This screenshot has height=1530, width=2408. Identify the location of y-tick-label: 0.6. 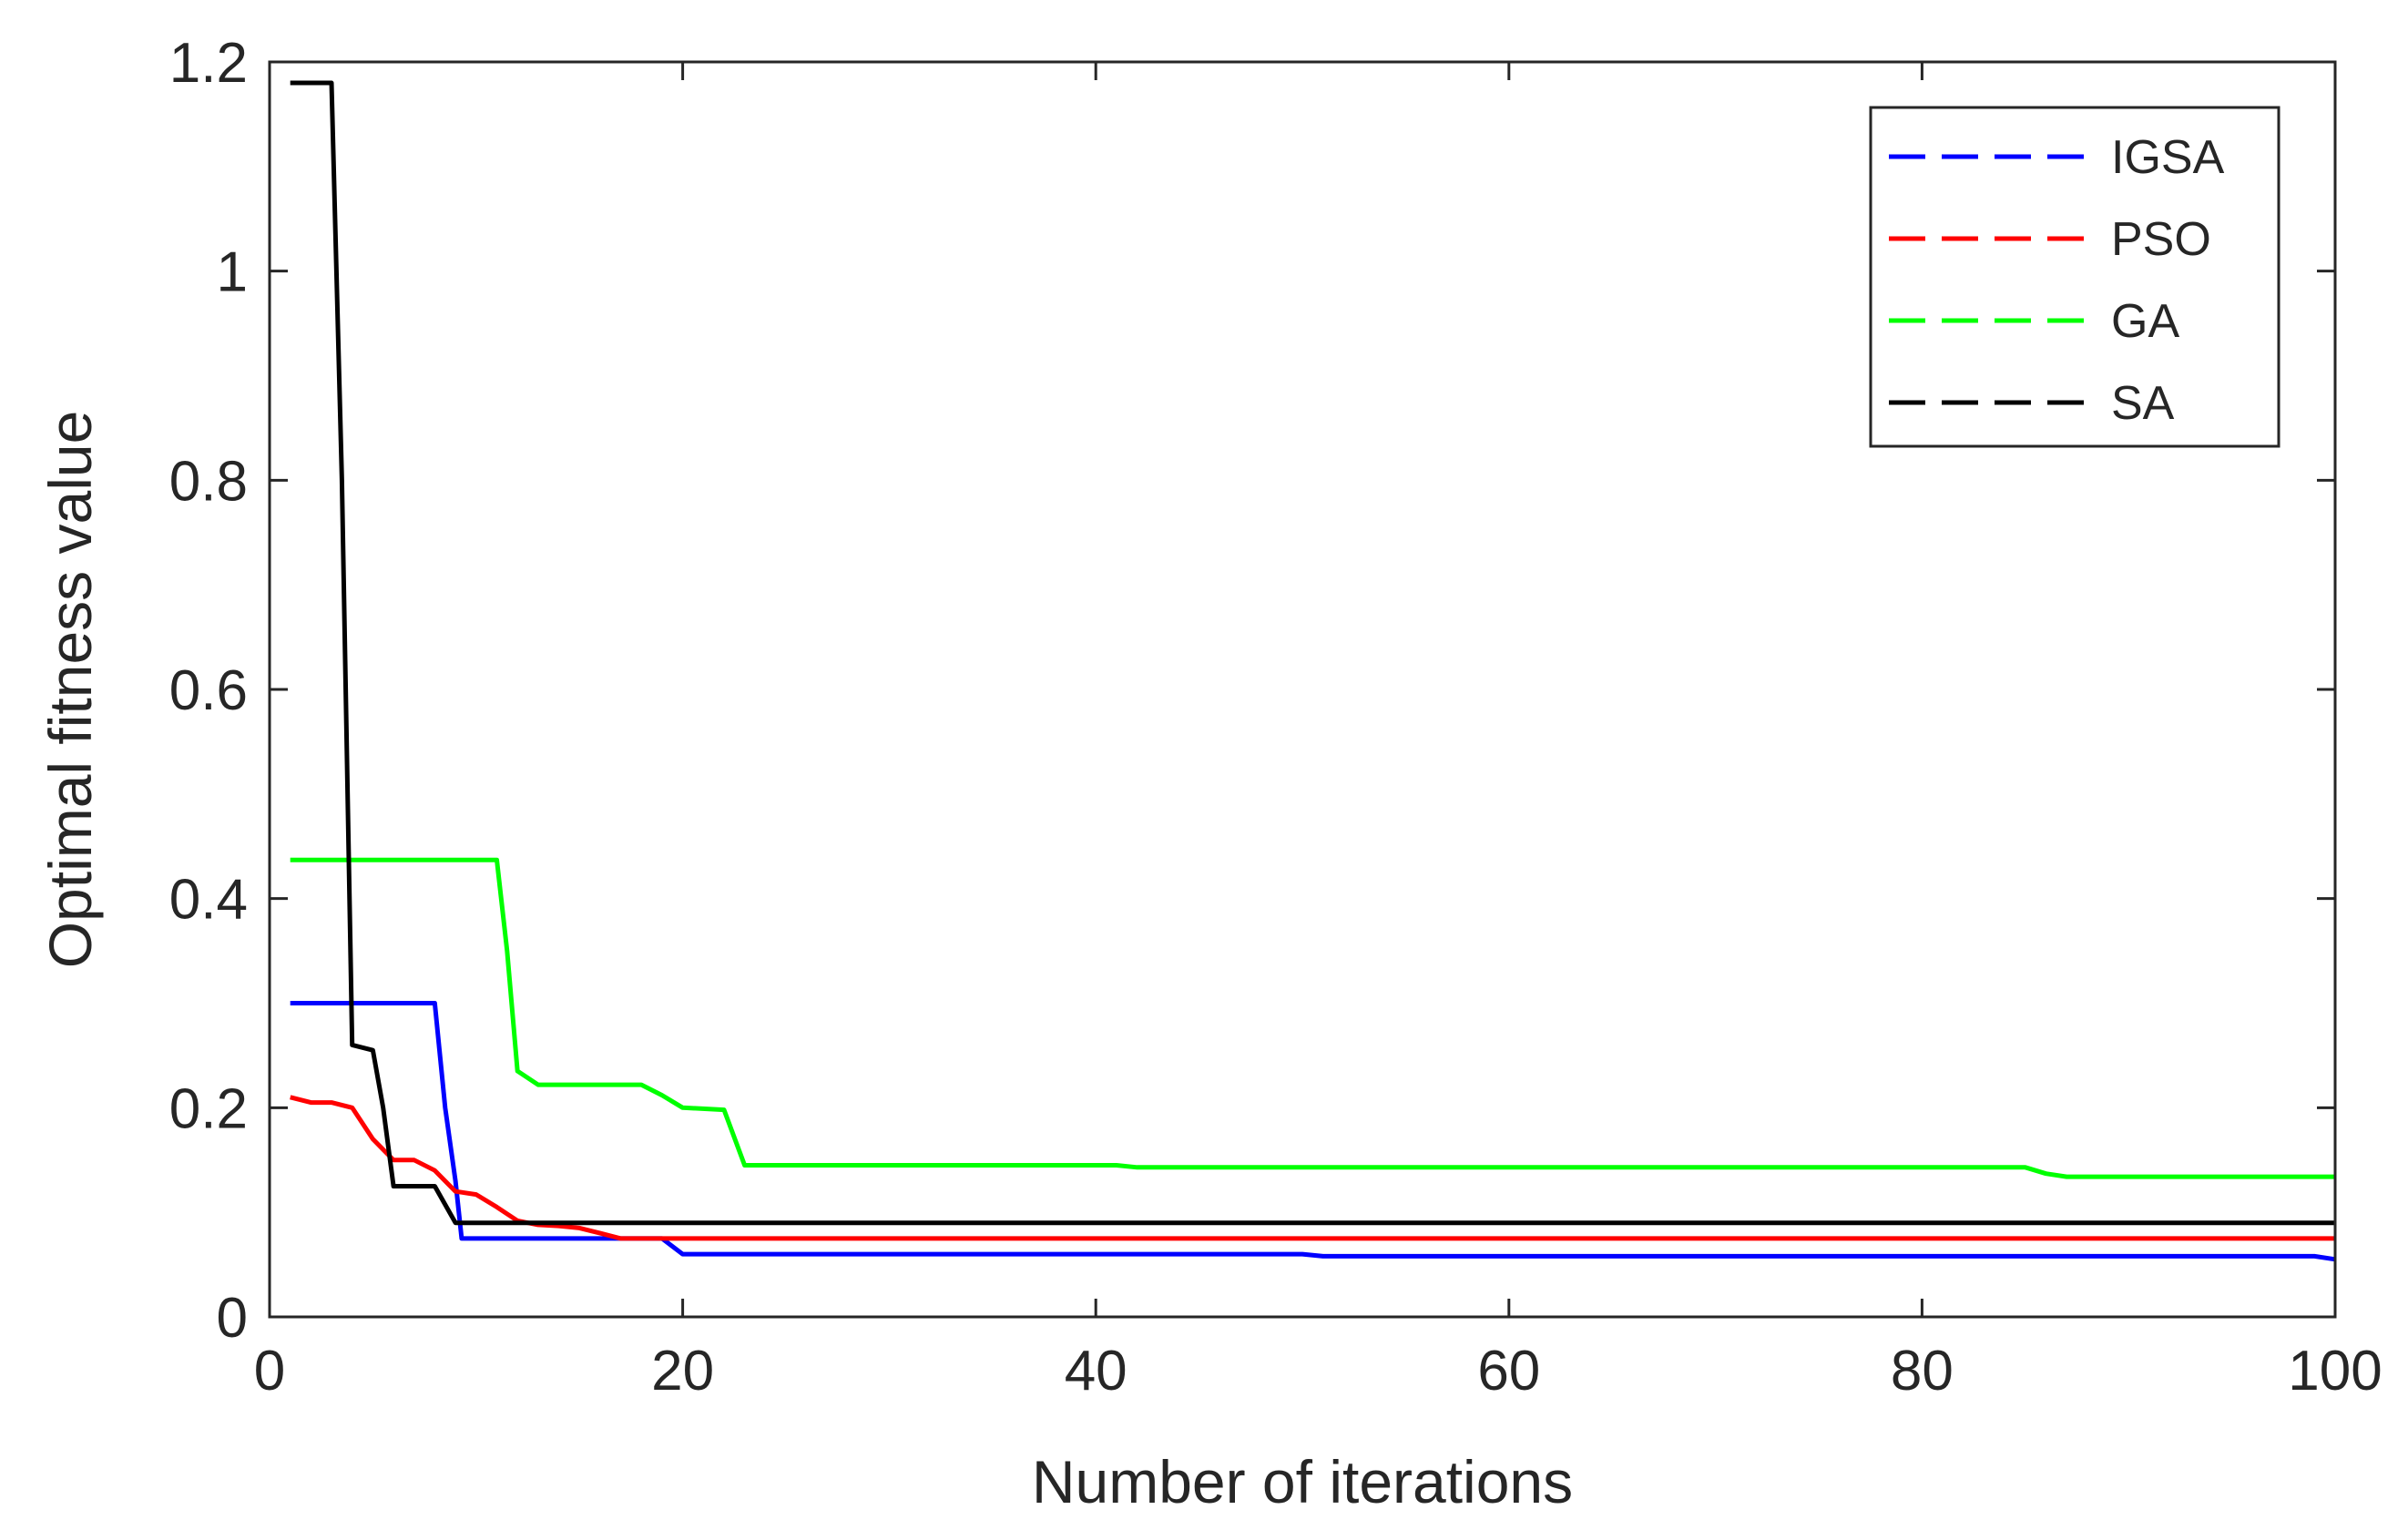
(208, 690).